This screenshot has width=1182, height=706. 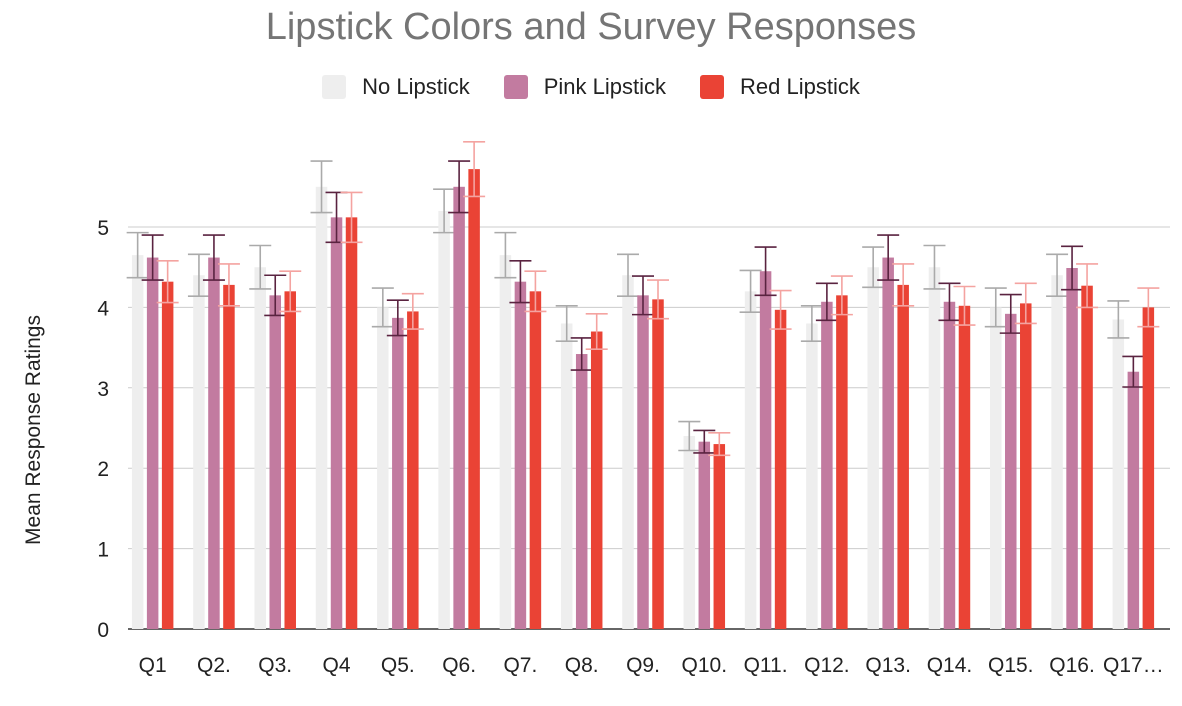 I want to click on legend-label-pink-lipstick: Pink Lipstick, so click(x=605, y=86).